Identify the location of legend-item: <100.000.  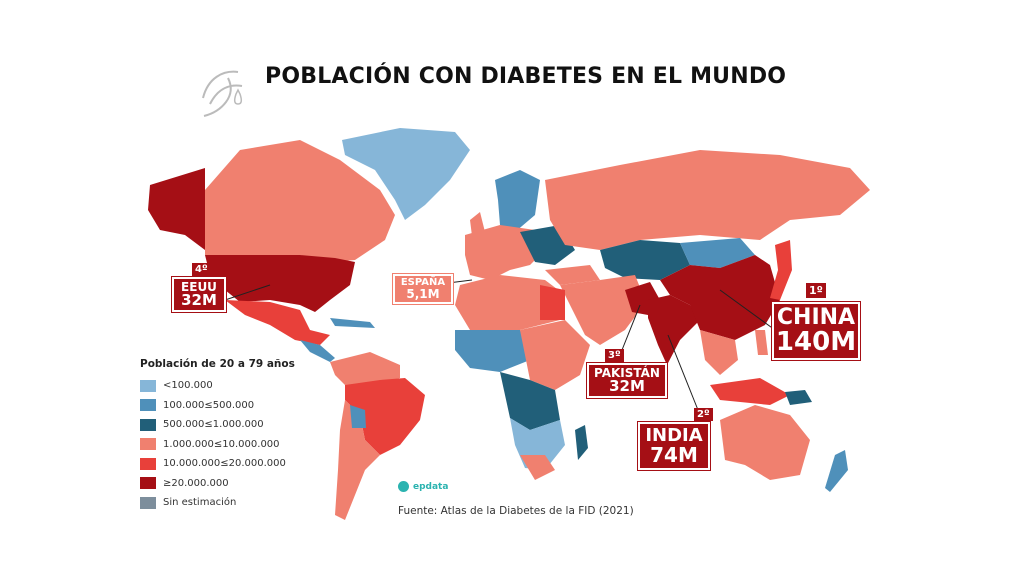
(217, 386).